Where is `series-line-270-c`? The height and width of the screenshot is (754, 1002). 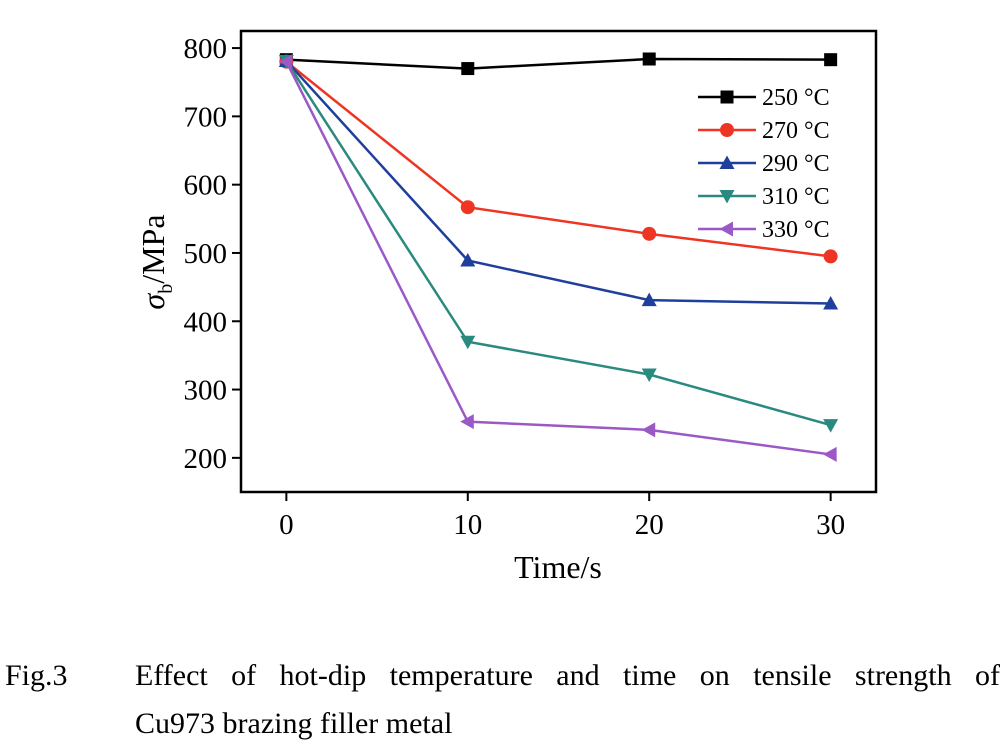 series-line-270-c is located at coordinates (558, 159).